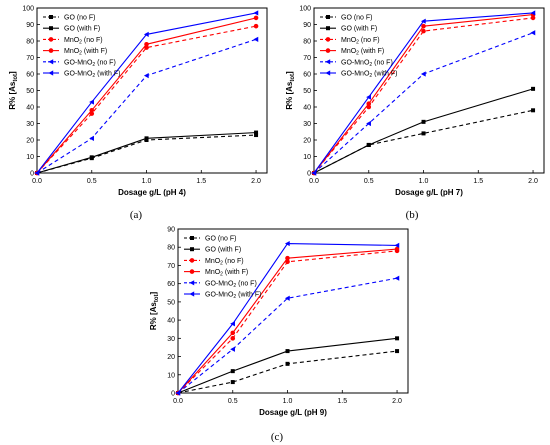 This screenshot has height=445, width=550. Describe the element at coordinates (37, 181) in the screenshot. I see `x-tick-label: 0.0` at that location.